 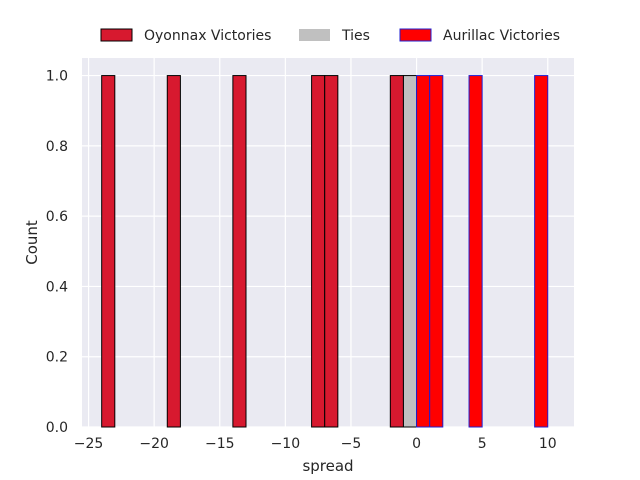 I want to click on x-tick-label: −10, so click(x=286, y=444).